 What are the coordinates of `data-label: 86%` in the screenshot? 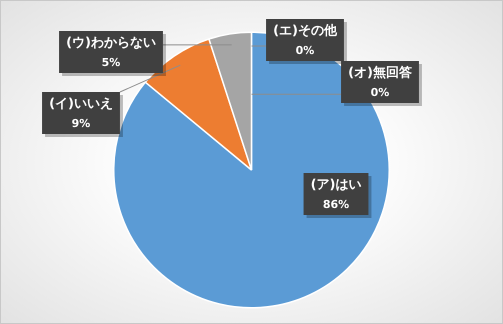 It's located at (336, 204).